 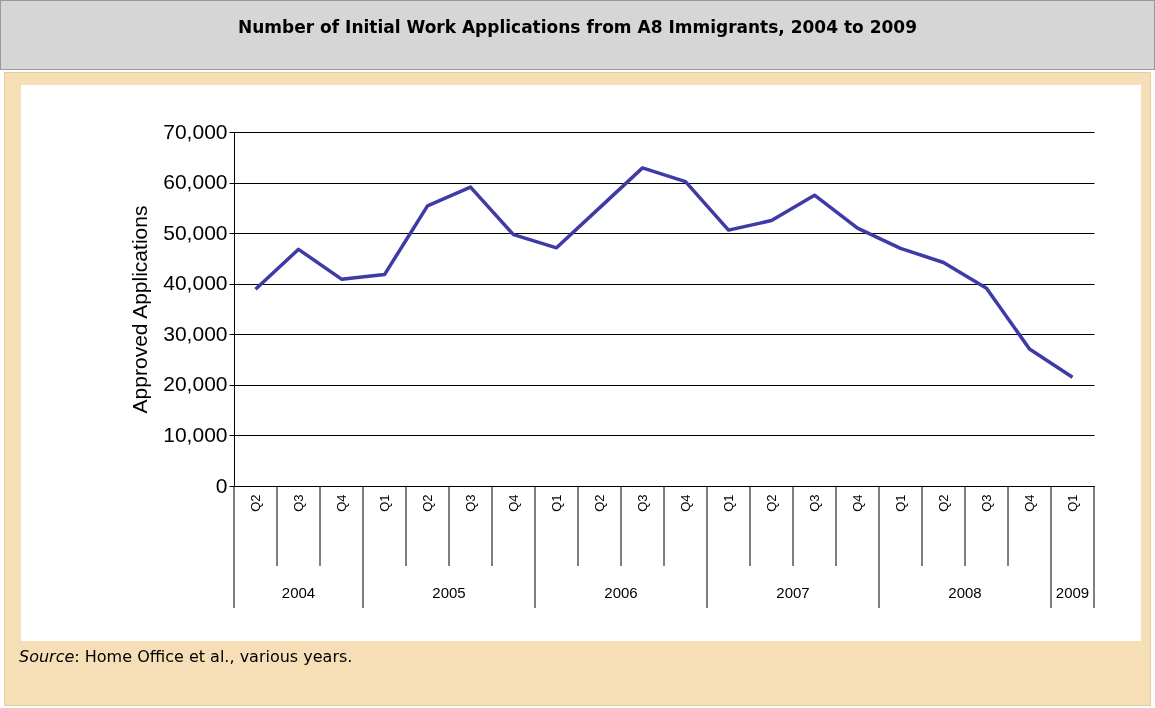 What do you see at coordinates (195, 333) in the screenshot?
I see `y-tick-label: 30,000` at bounding box center [195, 333].